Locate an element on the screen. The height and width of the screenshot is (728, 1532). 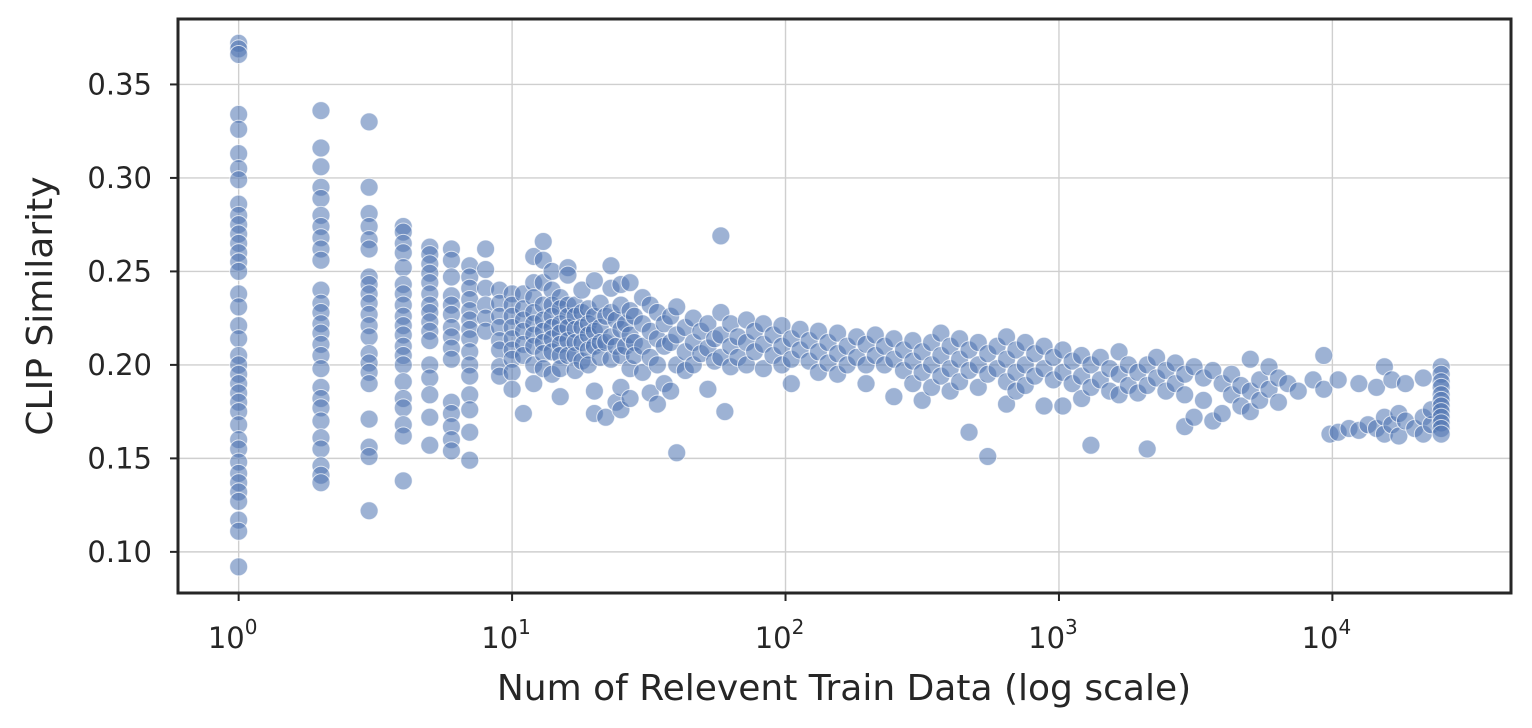
x-tick-exponent: 2 is located at coordinates (798, 627).